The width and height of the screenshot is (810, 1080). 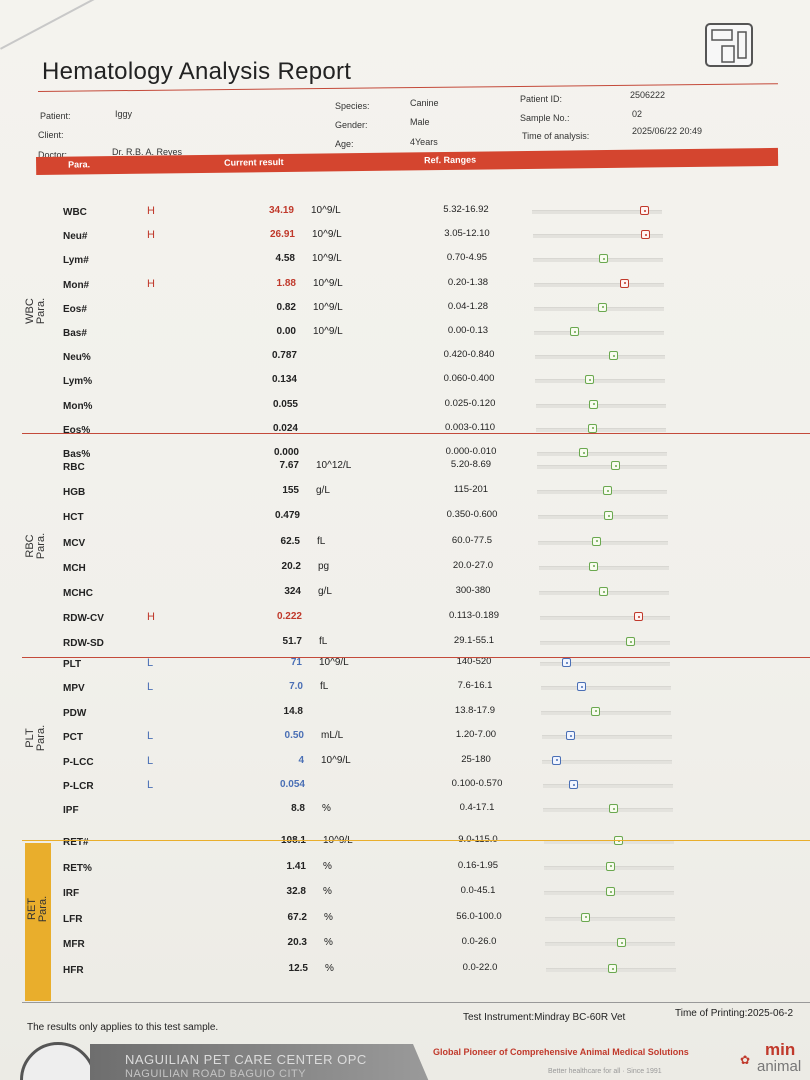 I want to click on param-ref-range: 300-380, so click(x=473, y=590).